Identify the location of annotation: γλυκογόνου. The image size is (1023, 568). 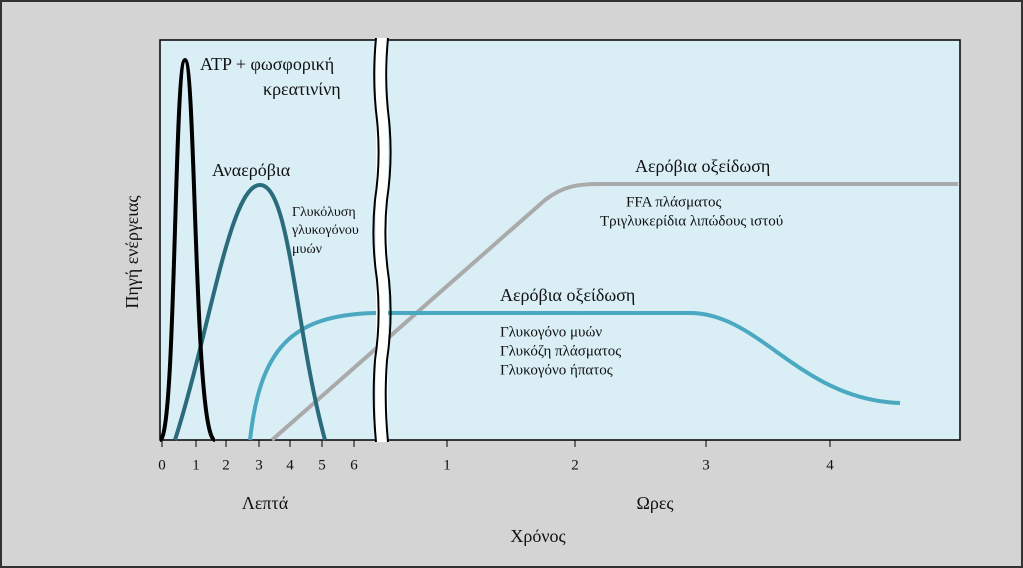
(325, 230).